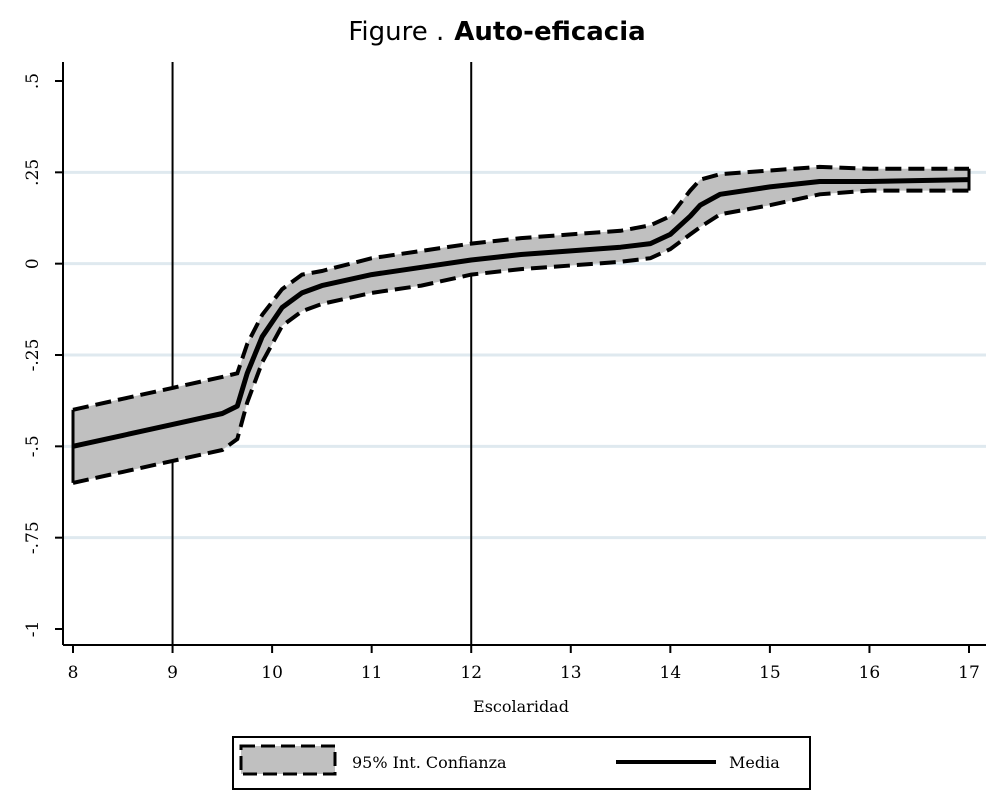 The image size is (994, 790). What do you see at coordinates (770, 673) in the screenshot?
I see `x-tick-label-7: 15` at bounding box center [770, 673].